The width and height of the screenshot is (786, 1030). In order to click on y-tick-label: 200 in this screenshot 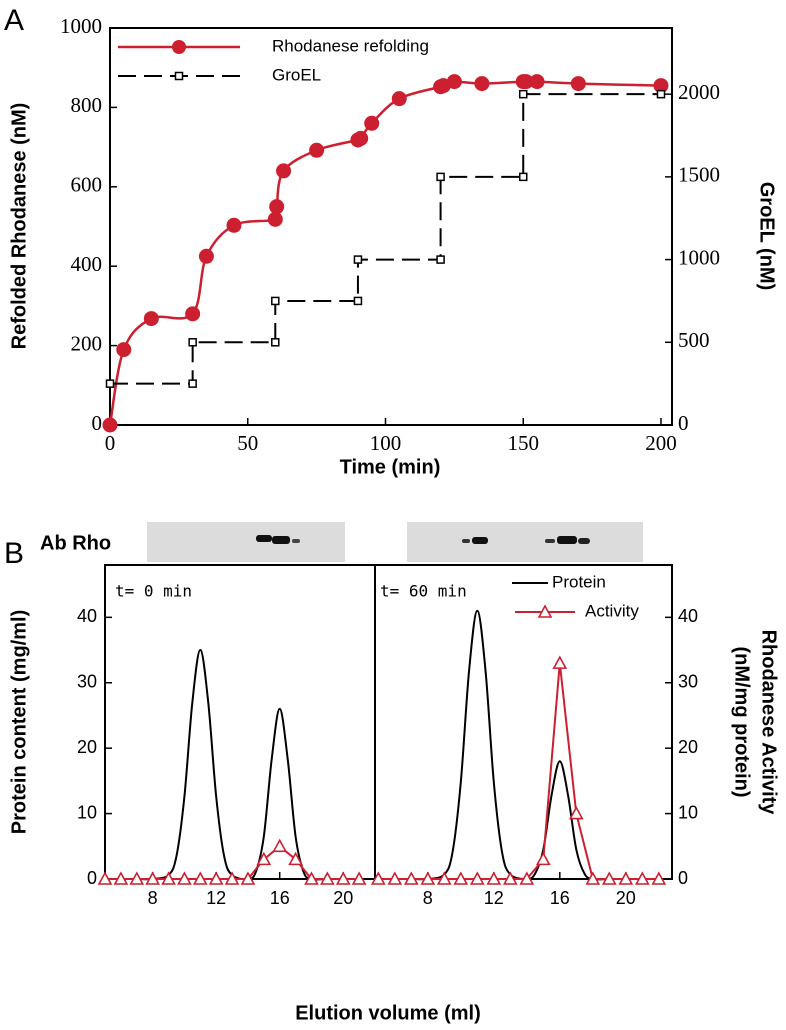, I will do `click(87, 343)`.